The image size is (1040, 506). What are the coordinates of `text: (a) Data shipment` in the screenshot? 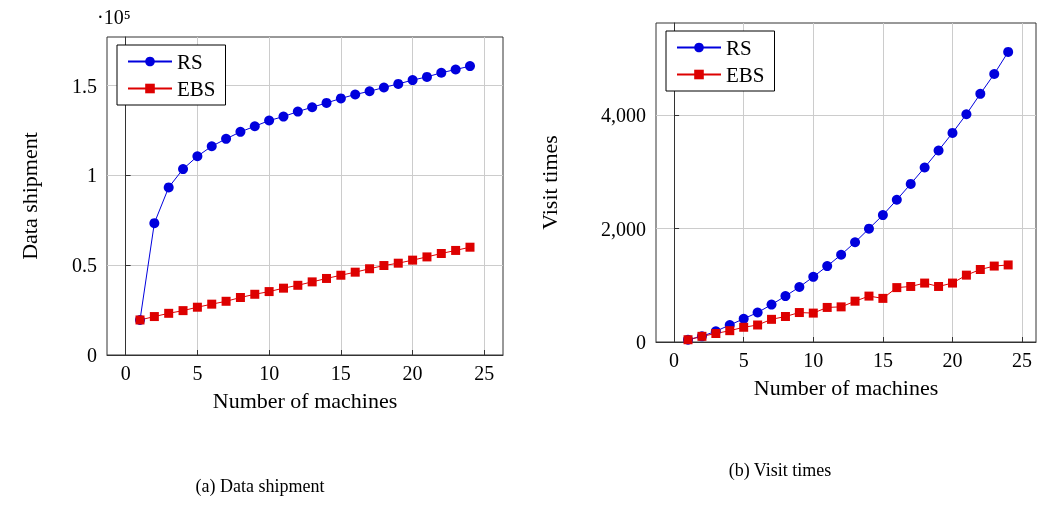 It's located at (260, 486).